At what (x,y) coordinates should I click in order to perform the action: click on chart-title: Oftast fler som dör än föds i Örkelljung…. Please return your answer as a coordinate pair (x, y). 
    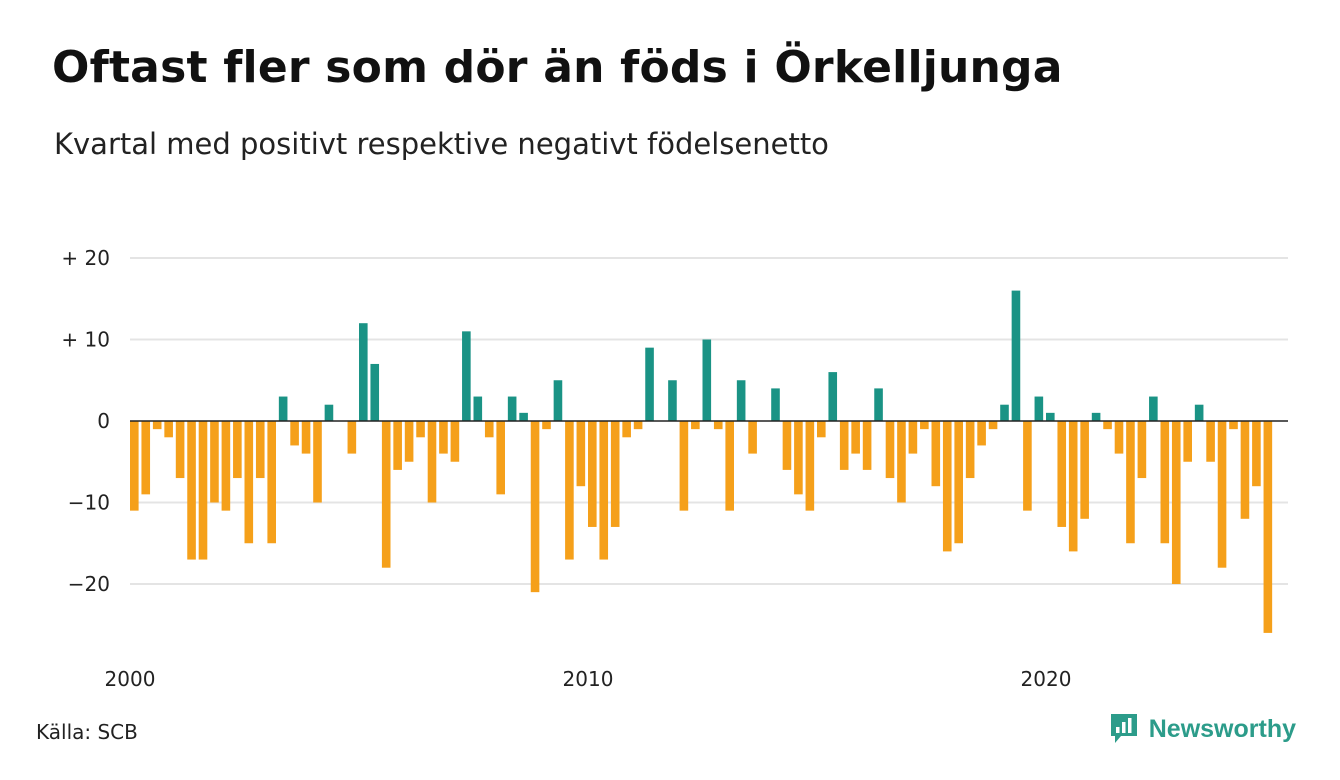
    Looking at the image, I should click on (557, 67).